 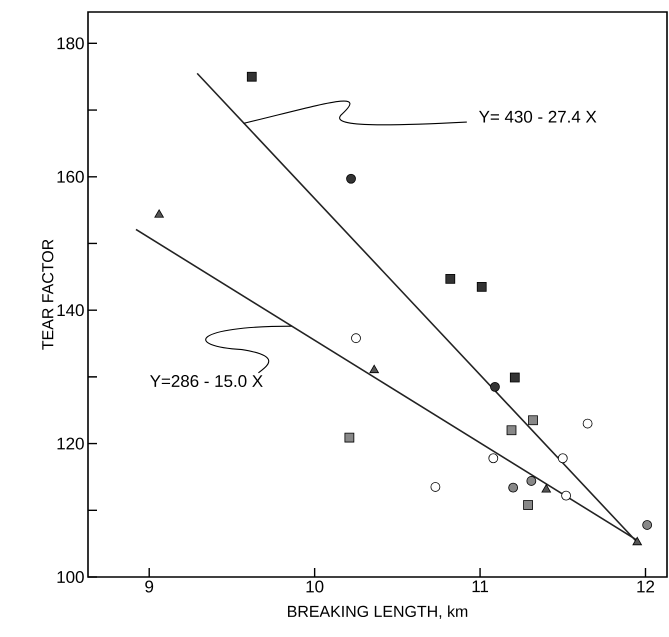 What do you see at coordinates (206, 381) in the screenshot?
I see `annotation: Y=286 - 15.0 X` at bounding box center [206, 381].